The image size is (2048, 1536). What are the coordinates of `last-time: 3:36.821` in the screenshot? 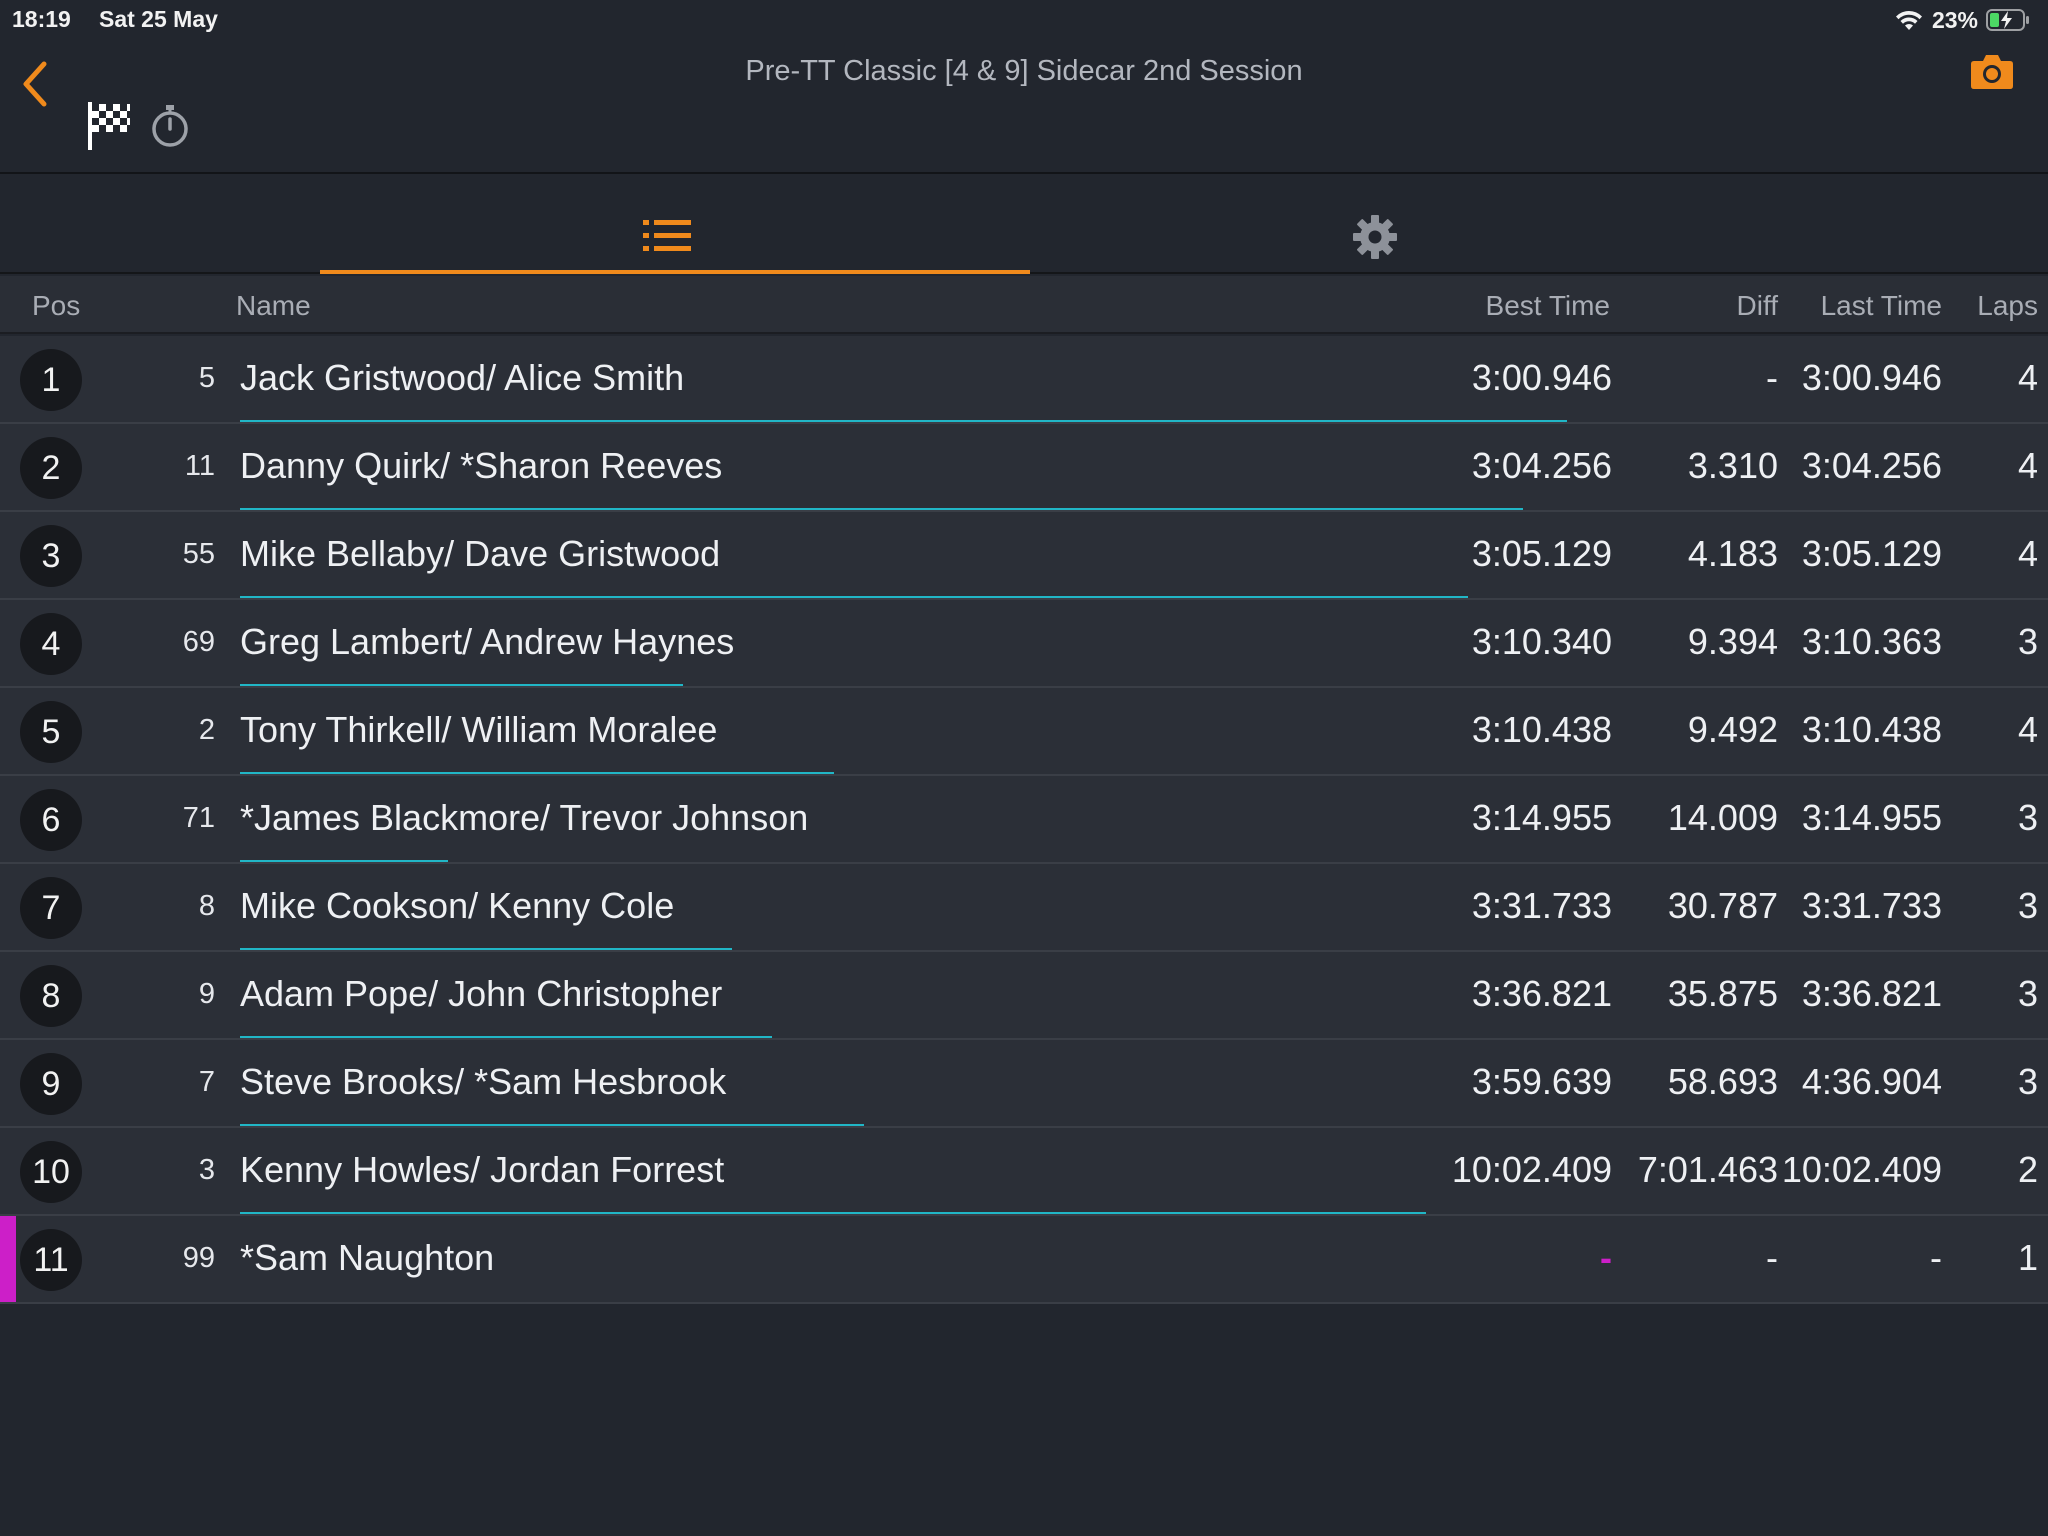 It's located at (1871, 993).